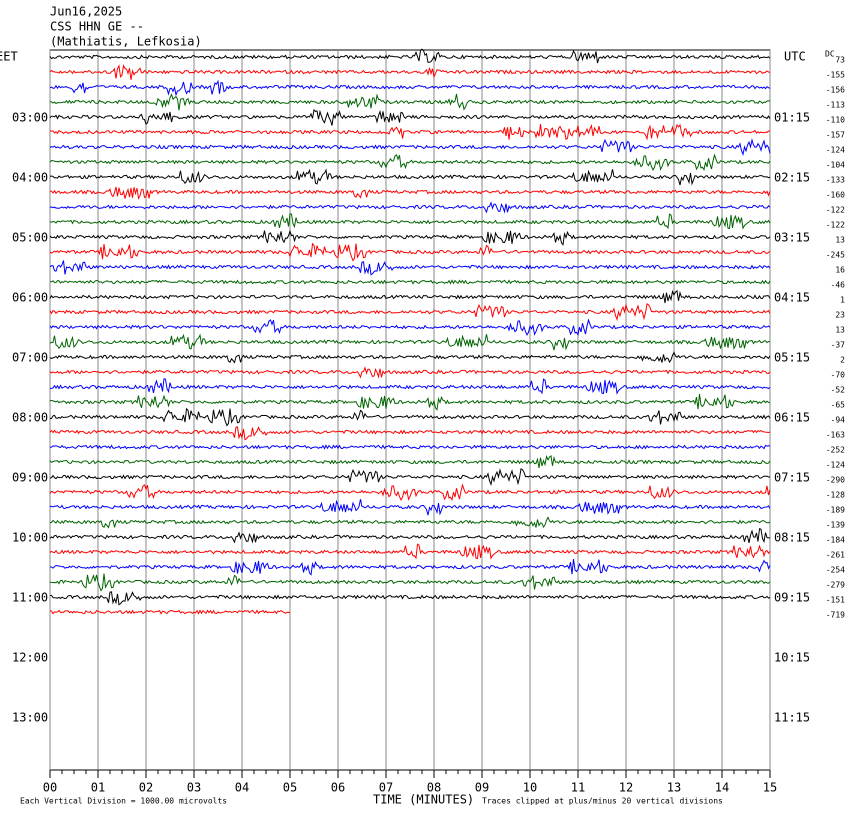 The height and width of the screenshot is (814, 850). I want to click on x-tick-label: 04, so click(242, 788).